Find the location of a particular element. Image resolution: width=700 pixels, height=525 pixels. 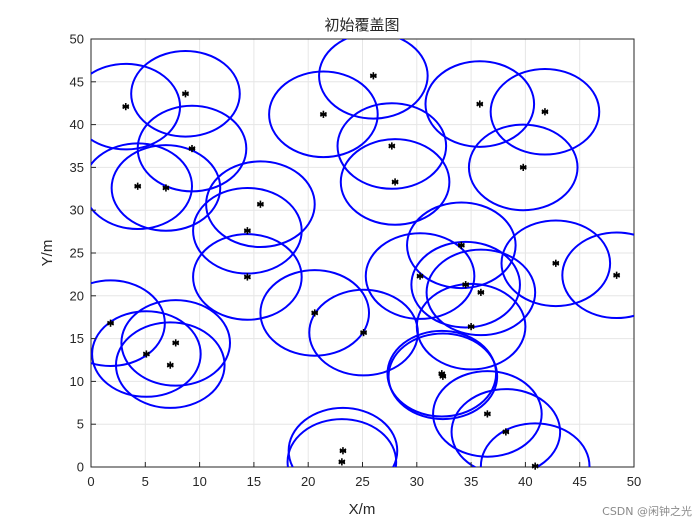

y-tick-label: 10 is located at coordinates (77, 381).